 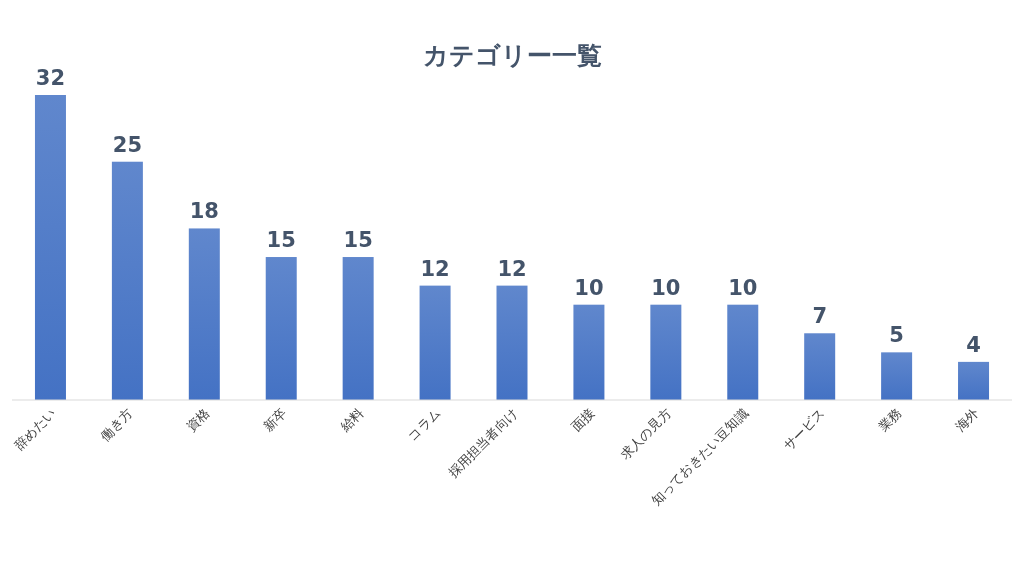 I want to click on data-label: 4, so click(x=973, y=344).